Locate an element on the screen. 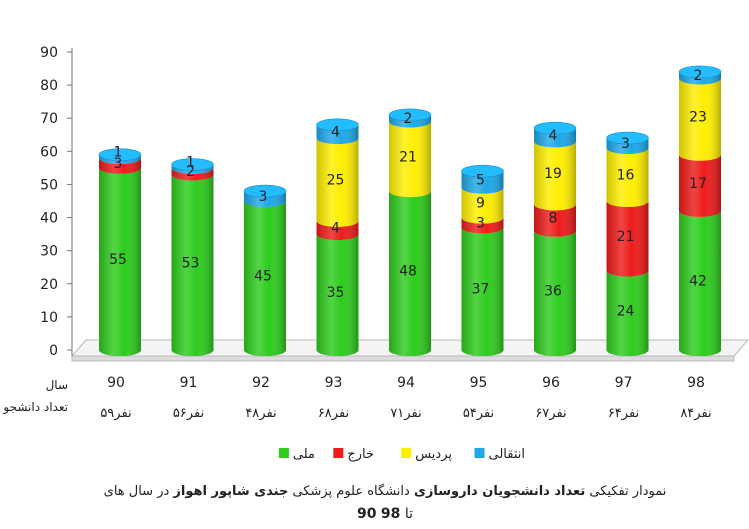 The height and width of the screenshot is (529, 749). x-tick-label: 98 is located at coordinates (696, 383).